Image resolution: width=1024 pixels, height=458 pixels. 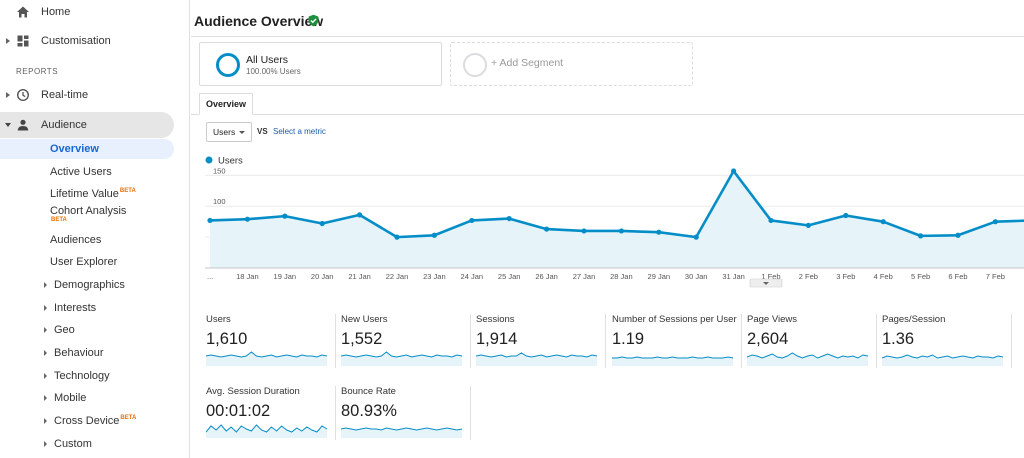 What do you see at coordinates (408, 343) in the screenshot?
I see `scorecard: New Users 1,552` at bounding box center [408, 343].